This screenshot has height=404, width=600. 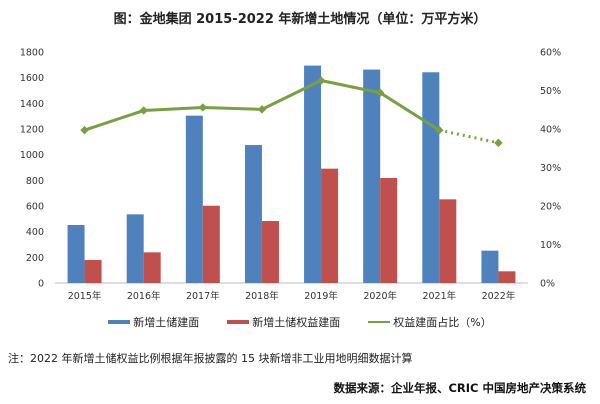 What do you see at coordinates (459, 388) in the screenshot?
I see `data-source: 数据来源：企业年报、CRIC 中国房地产决策系统` at bounding box center [459, 388].